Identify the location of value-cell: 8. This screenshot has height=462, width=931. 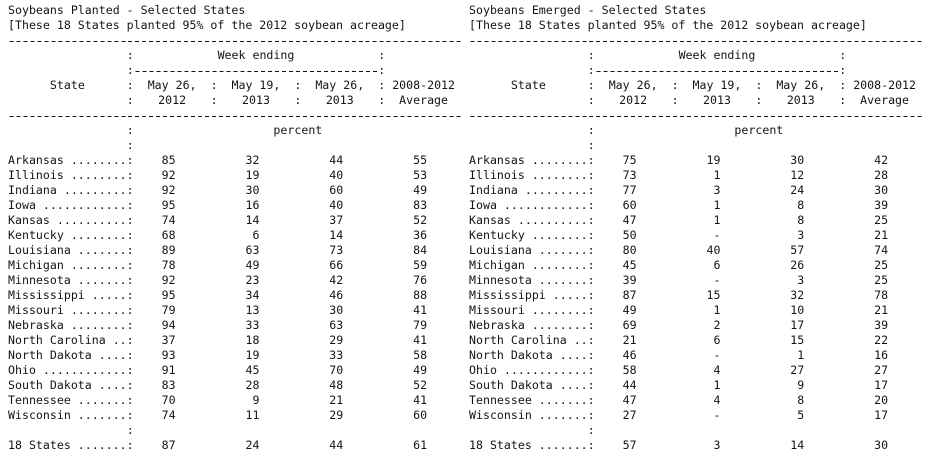
(801, 220).